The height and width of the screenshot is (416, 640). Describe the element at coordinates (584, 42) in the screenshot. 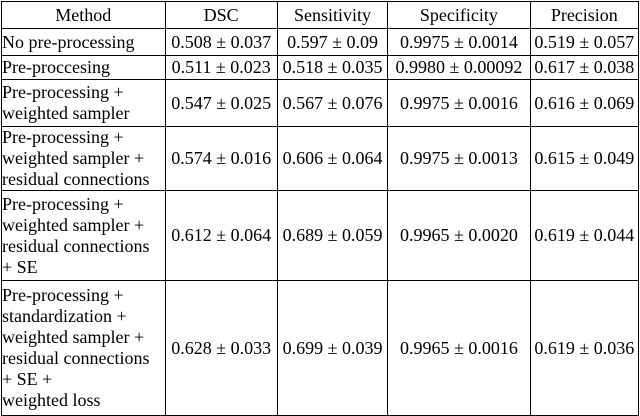

I see `cell-precision: 0.519 ± 0.057` at that location.